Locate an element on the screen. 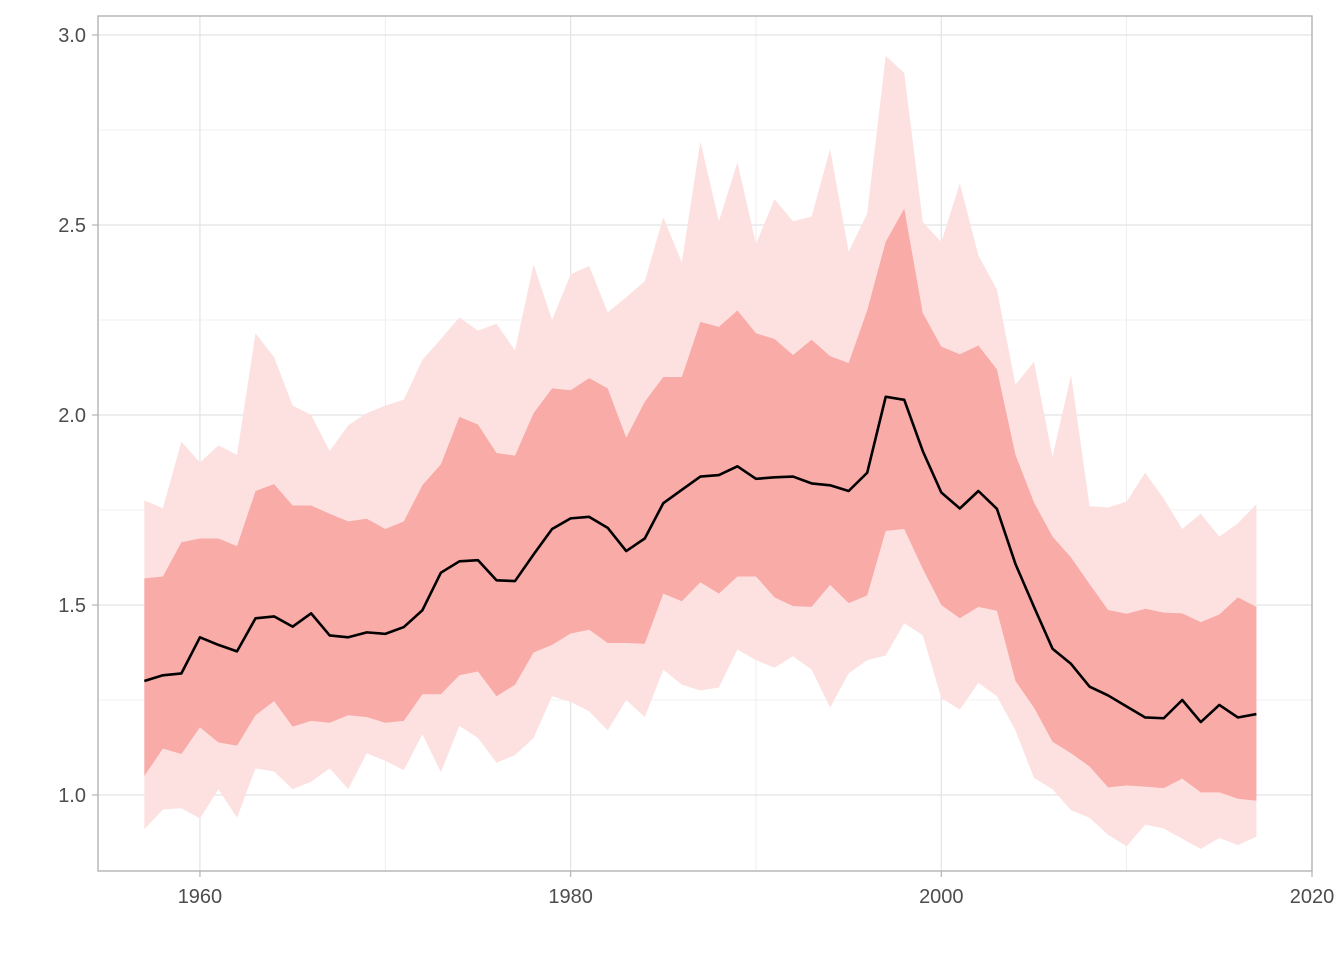 This screenshot has height=965, width=1344. y-axis-ticks: 1.0 1.5 2.0 2.5 3.0 is located at coordinates (78, 416).